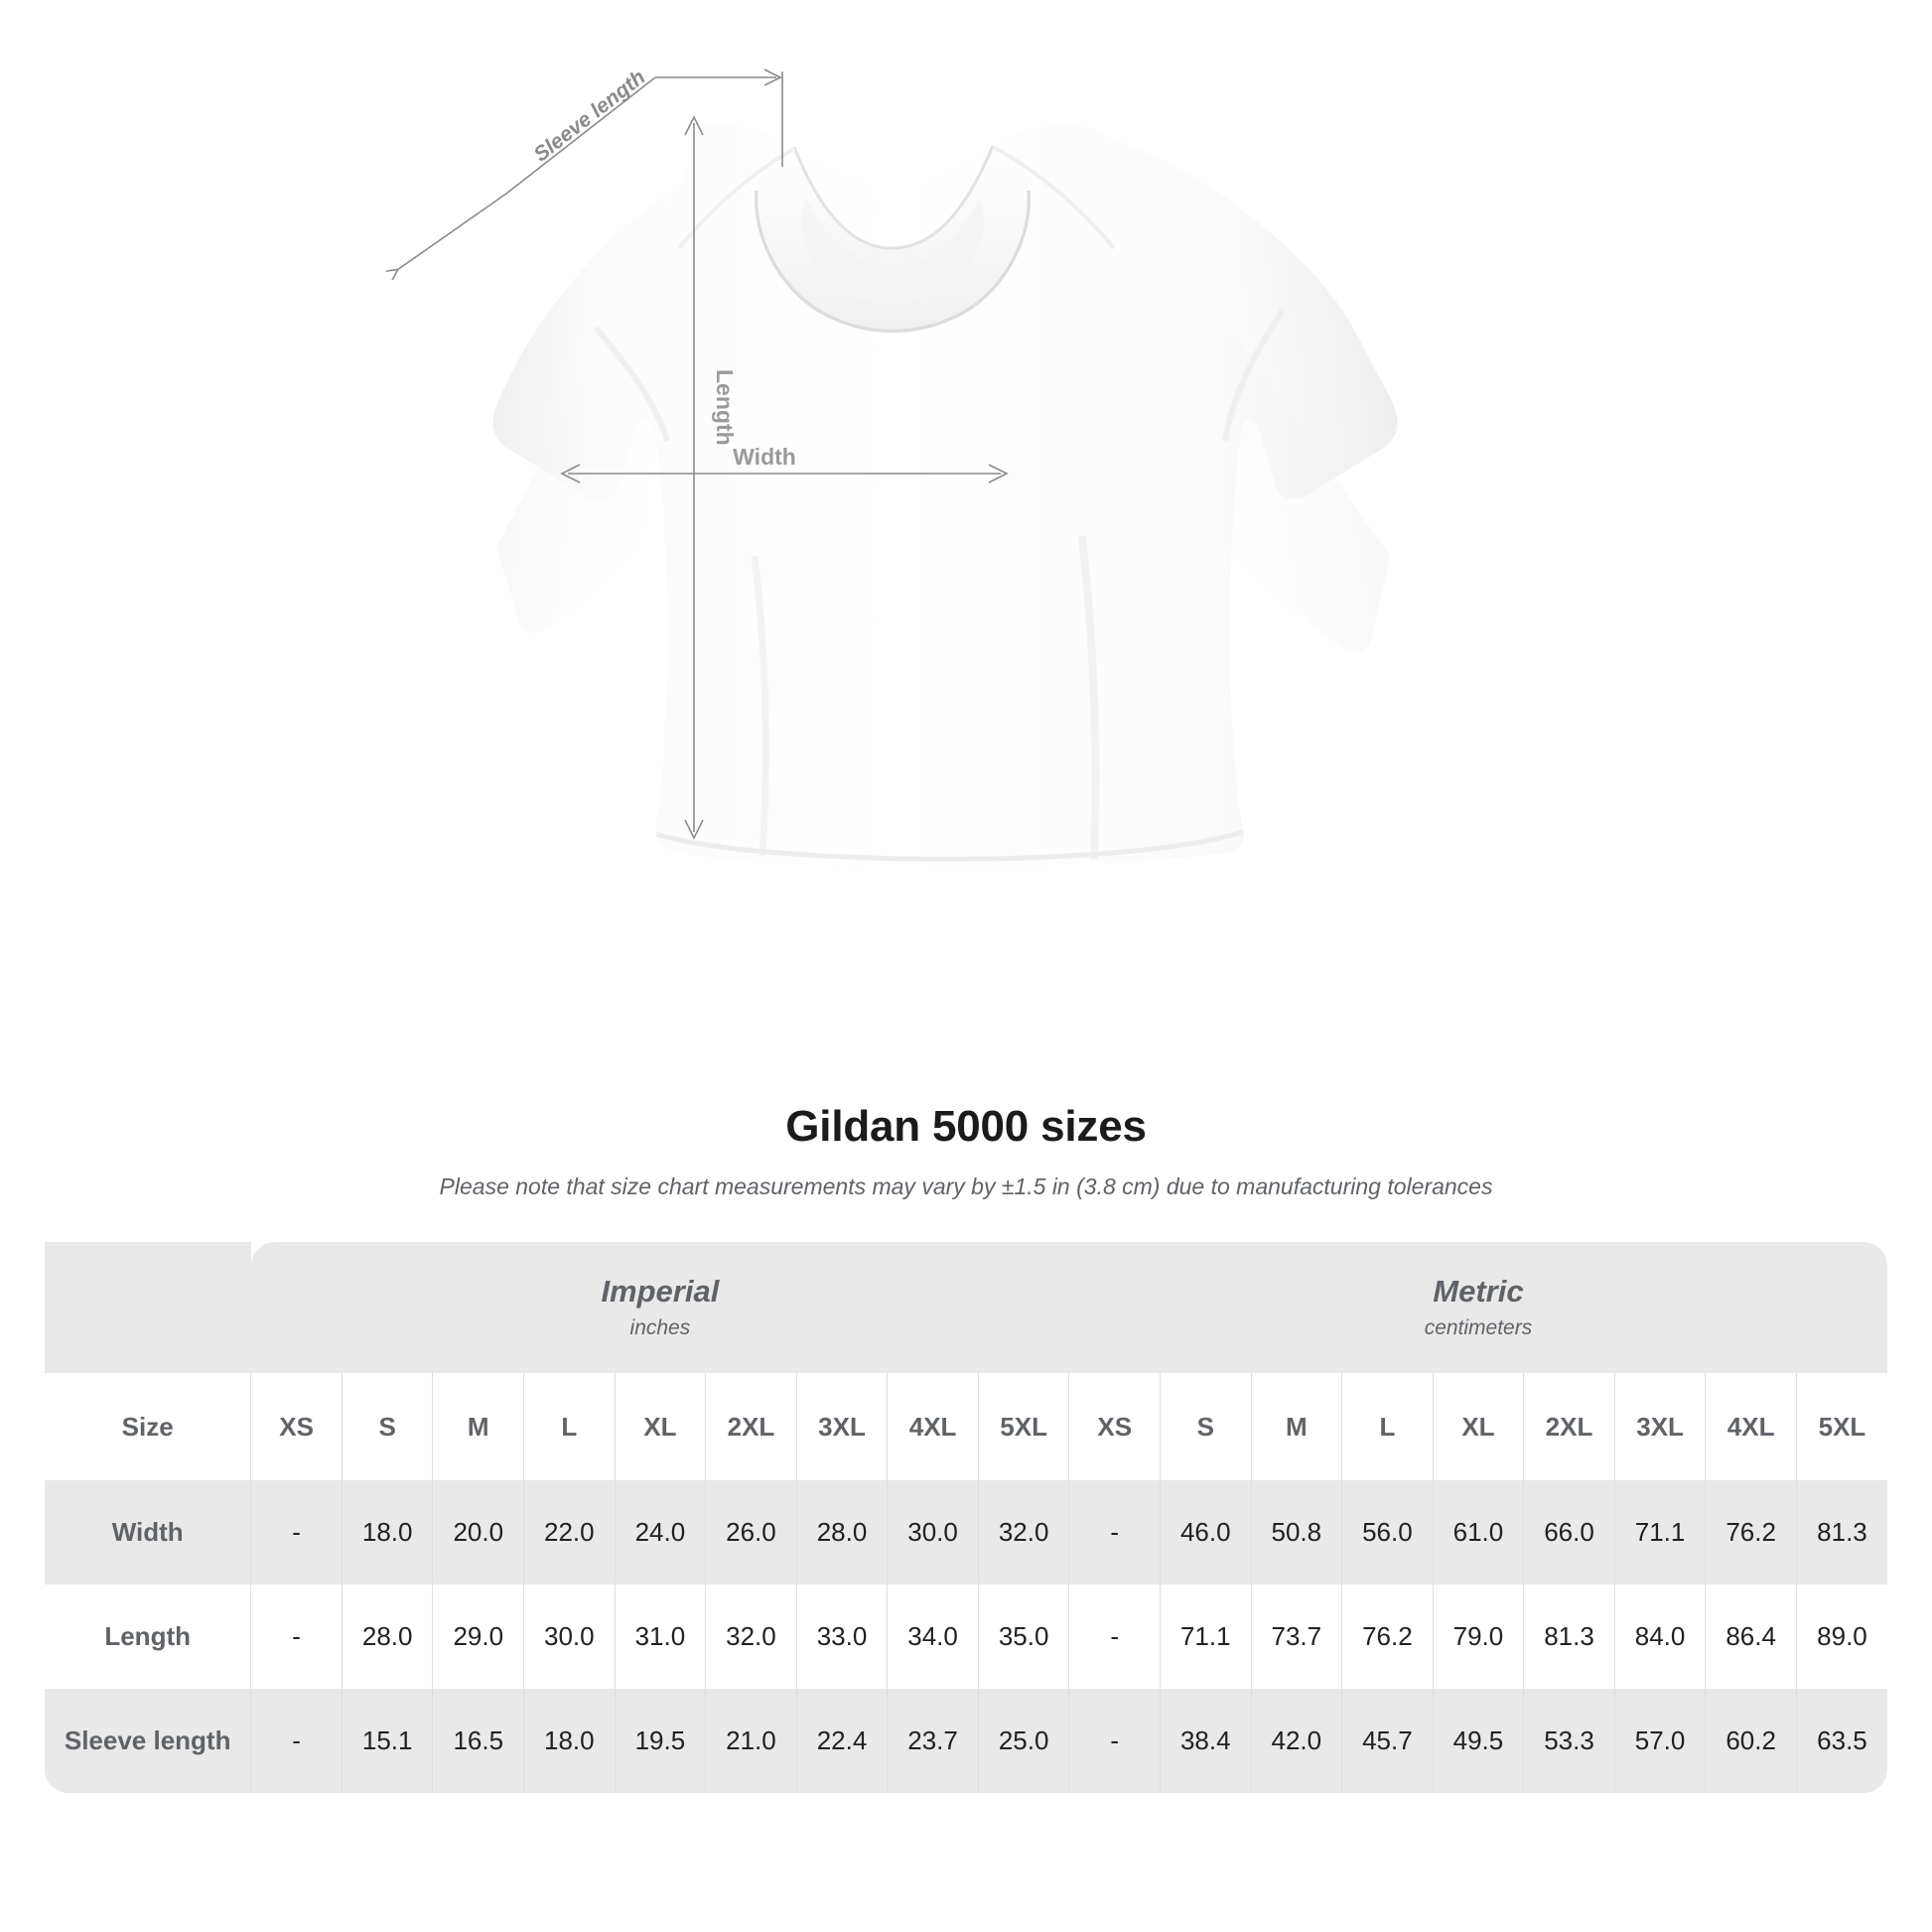 The width and height of the screenshot is (1932, 1932). What do you see at coordinates (1114, 1533) in the screenshot?
I see `cell-width-metric-xs: -` at bounding box center [1114, 1533].